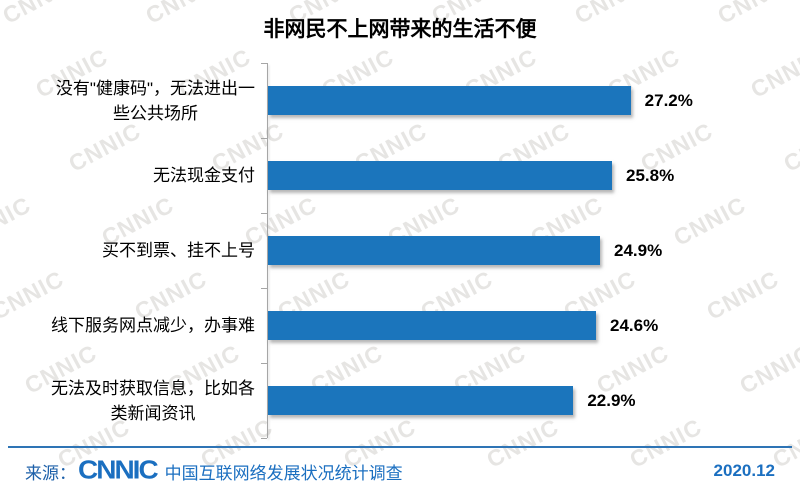 This screenshot has height=494, width=800. Describe the element at coordinates (118, 469) in the screenshot. I see `cnnic-logo: CNNIC` at that location.